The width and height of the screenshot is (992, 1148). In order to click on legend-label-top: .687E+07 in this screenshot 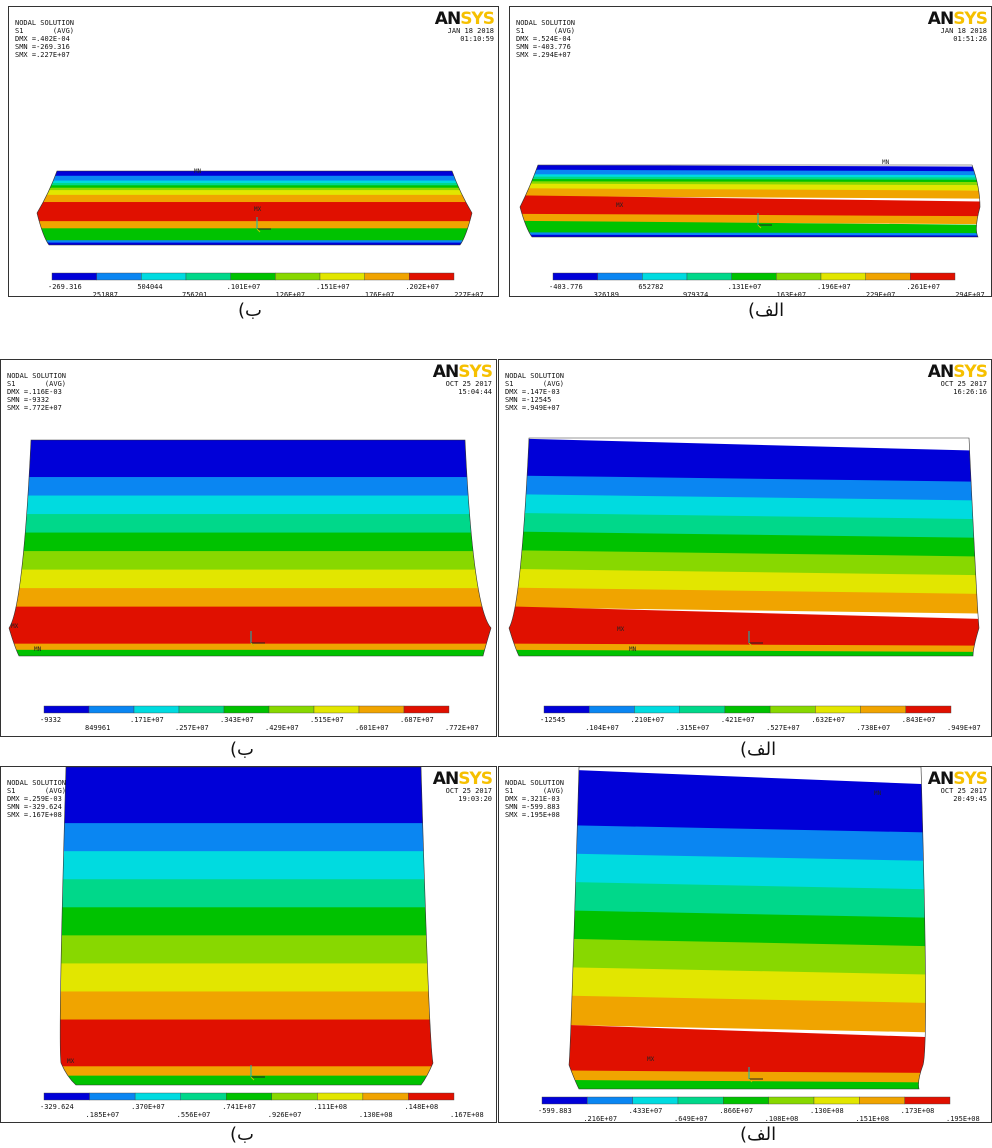, I will do `click(417, 720)`.